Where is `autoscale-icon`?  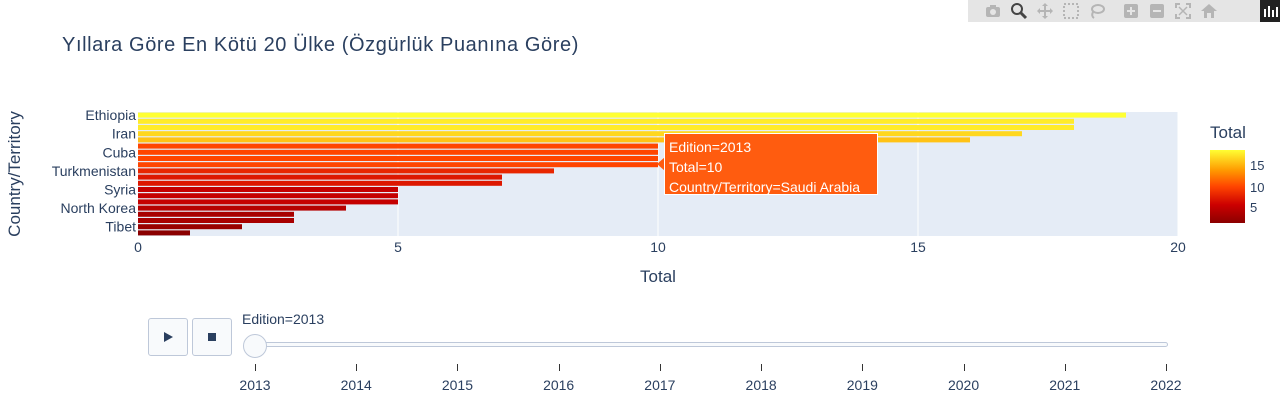
autoscale-icon is located at coordinates (1183, 11).